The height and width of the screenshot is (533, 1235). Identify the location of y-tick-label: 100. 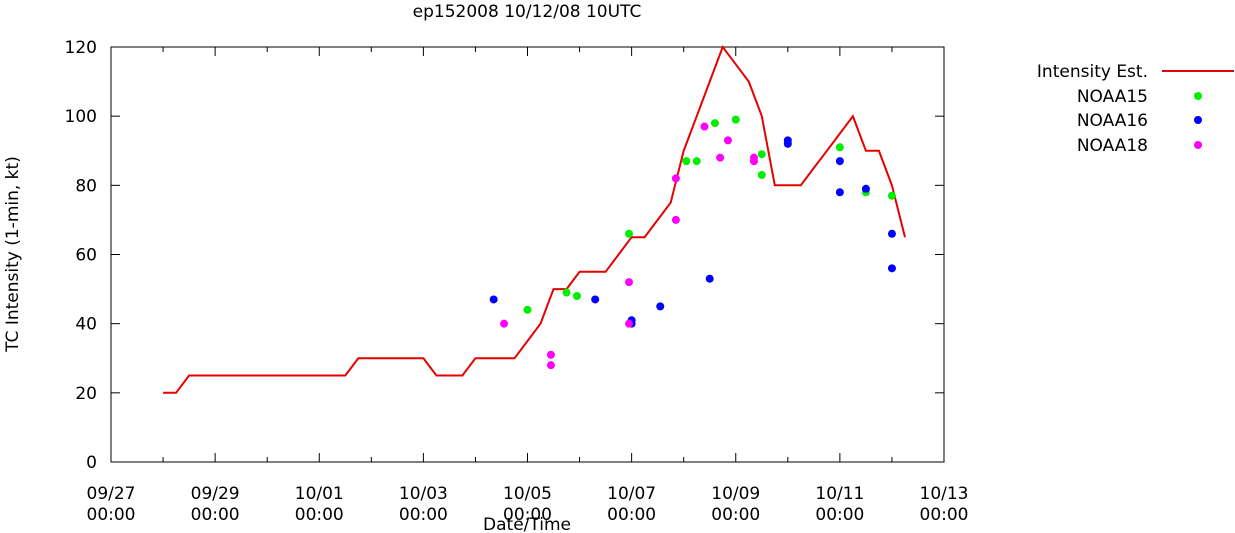
(81, 117).